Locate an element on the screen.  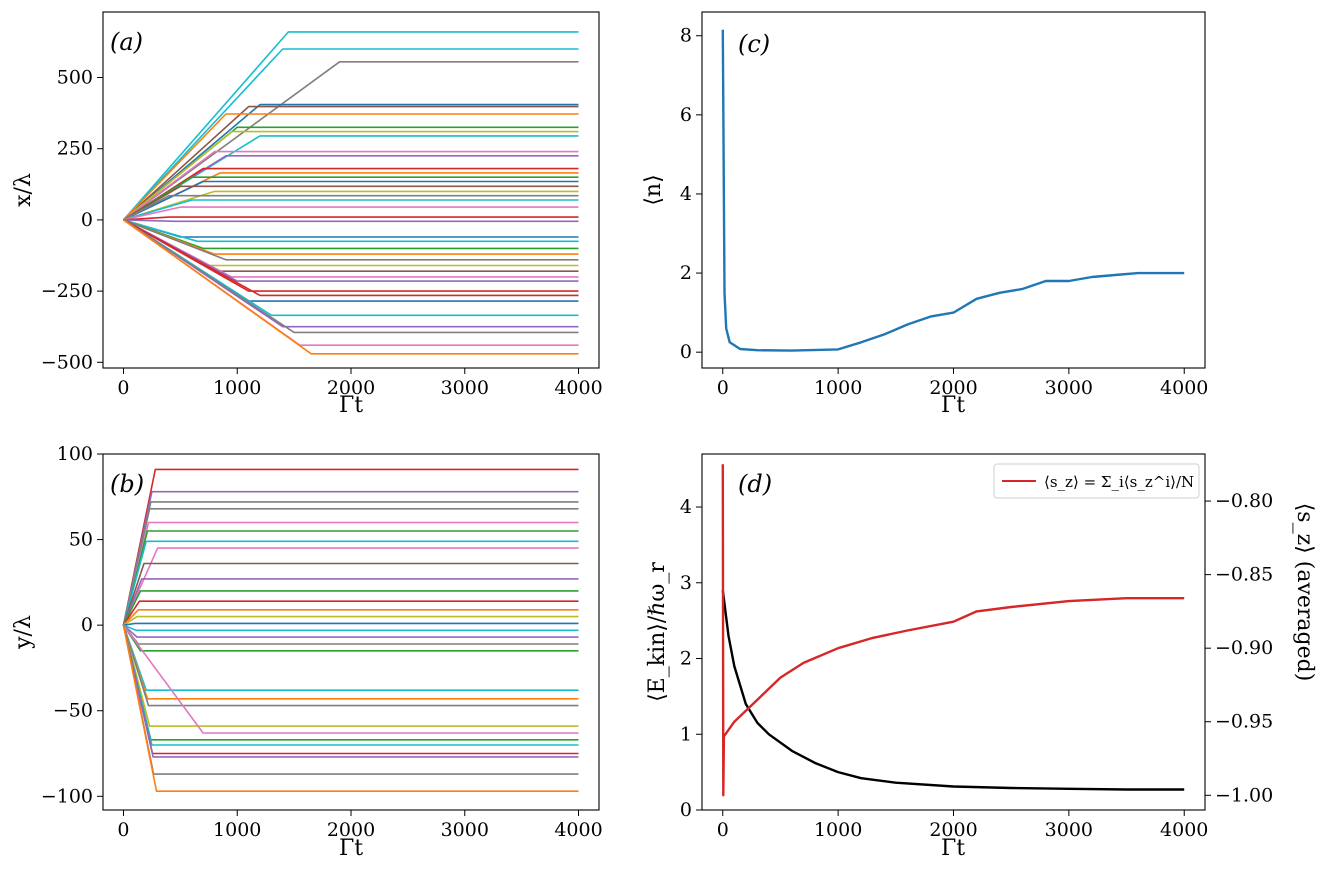
panel-d-xlabel: Γt is located at coordinates (953, 848).